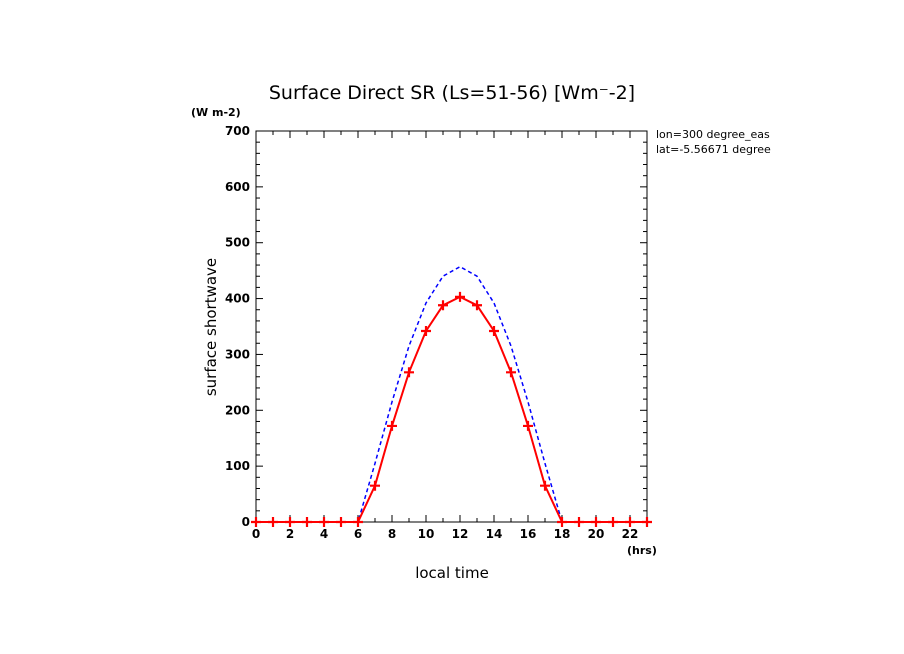 The image size is (904, 654). What do you see at coordinates (237, 131) in the screenshot?
I see `y-tick-label: 700` at bounding box center [237, 131].